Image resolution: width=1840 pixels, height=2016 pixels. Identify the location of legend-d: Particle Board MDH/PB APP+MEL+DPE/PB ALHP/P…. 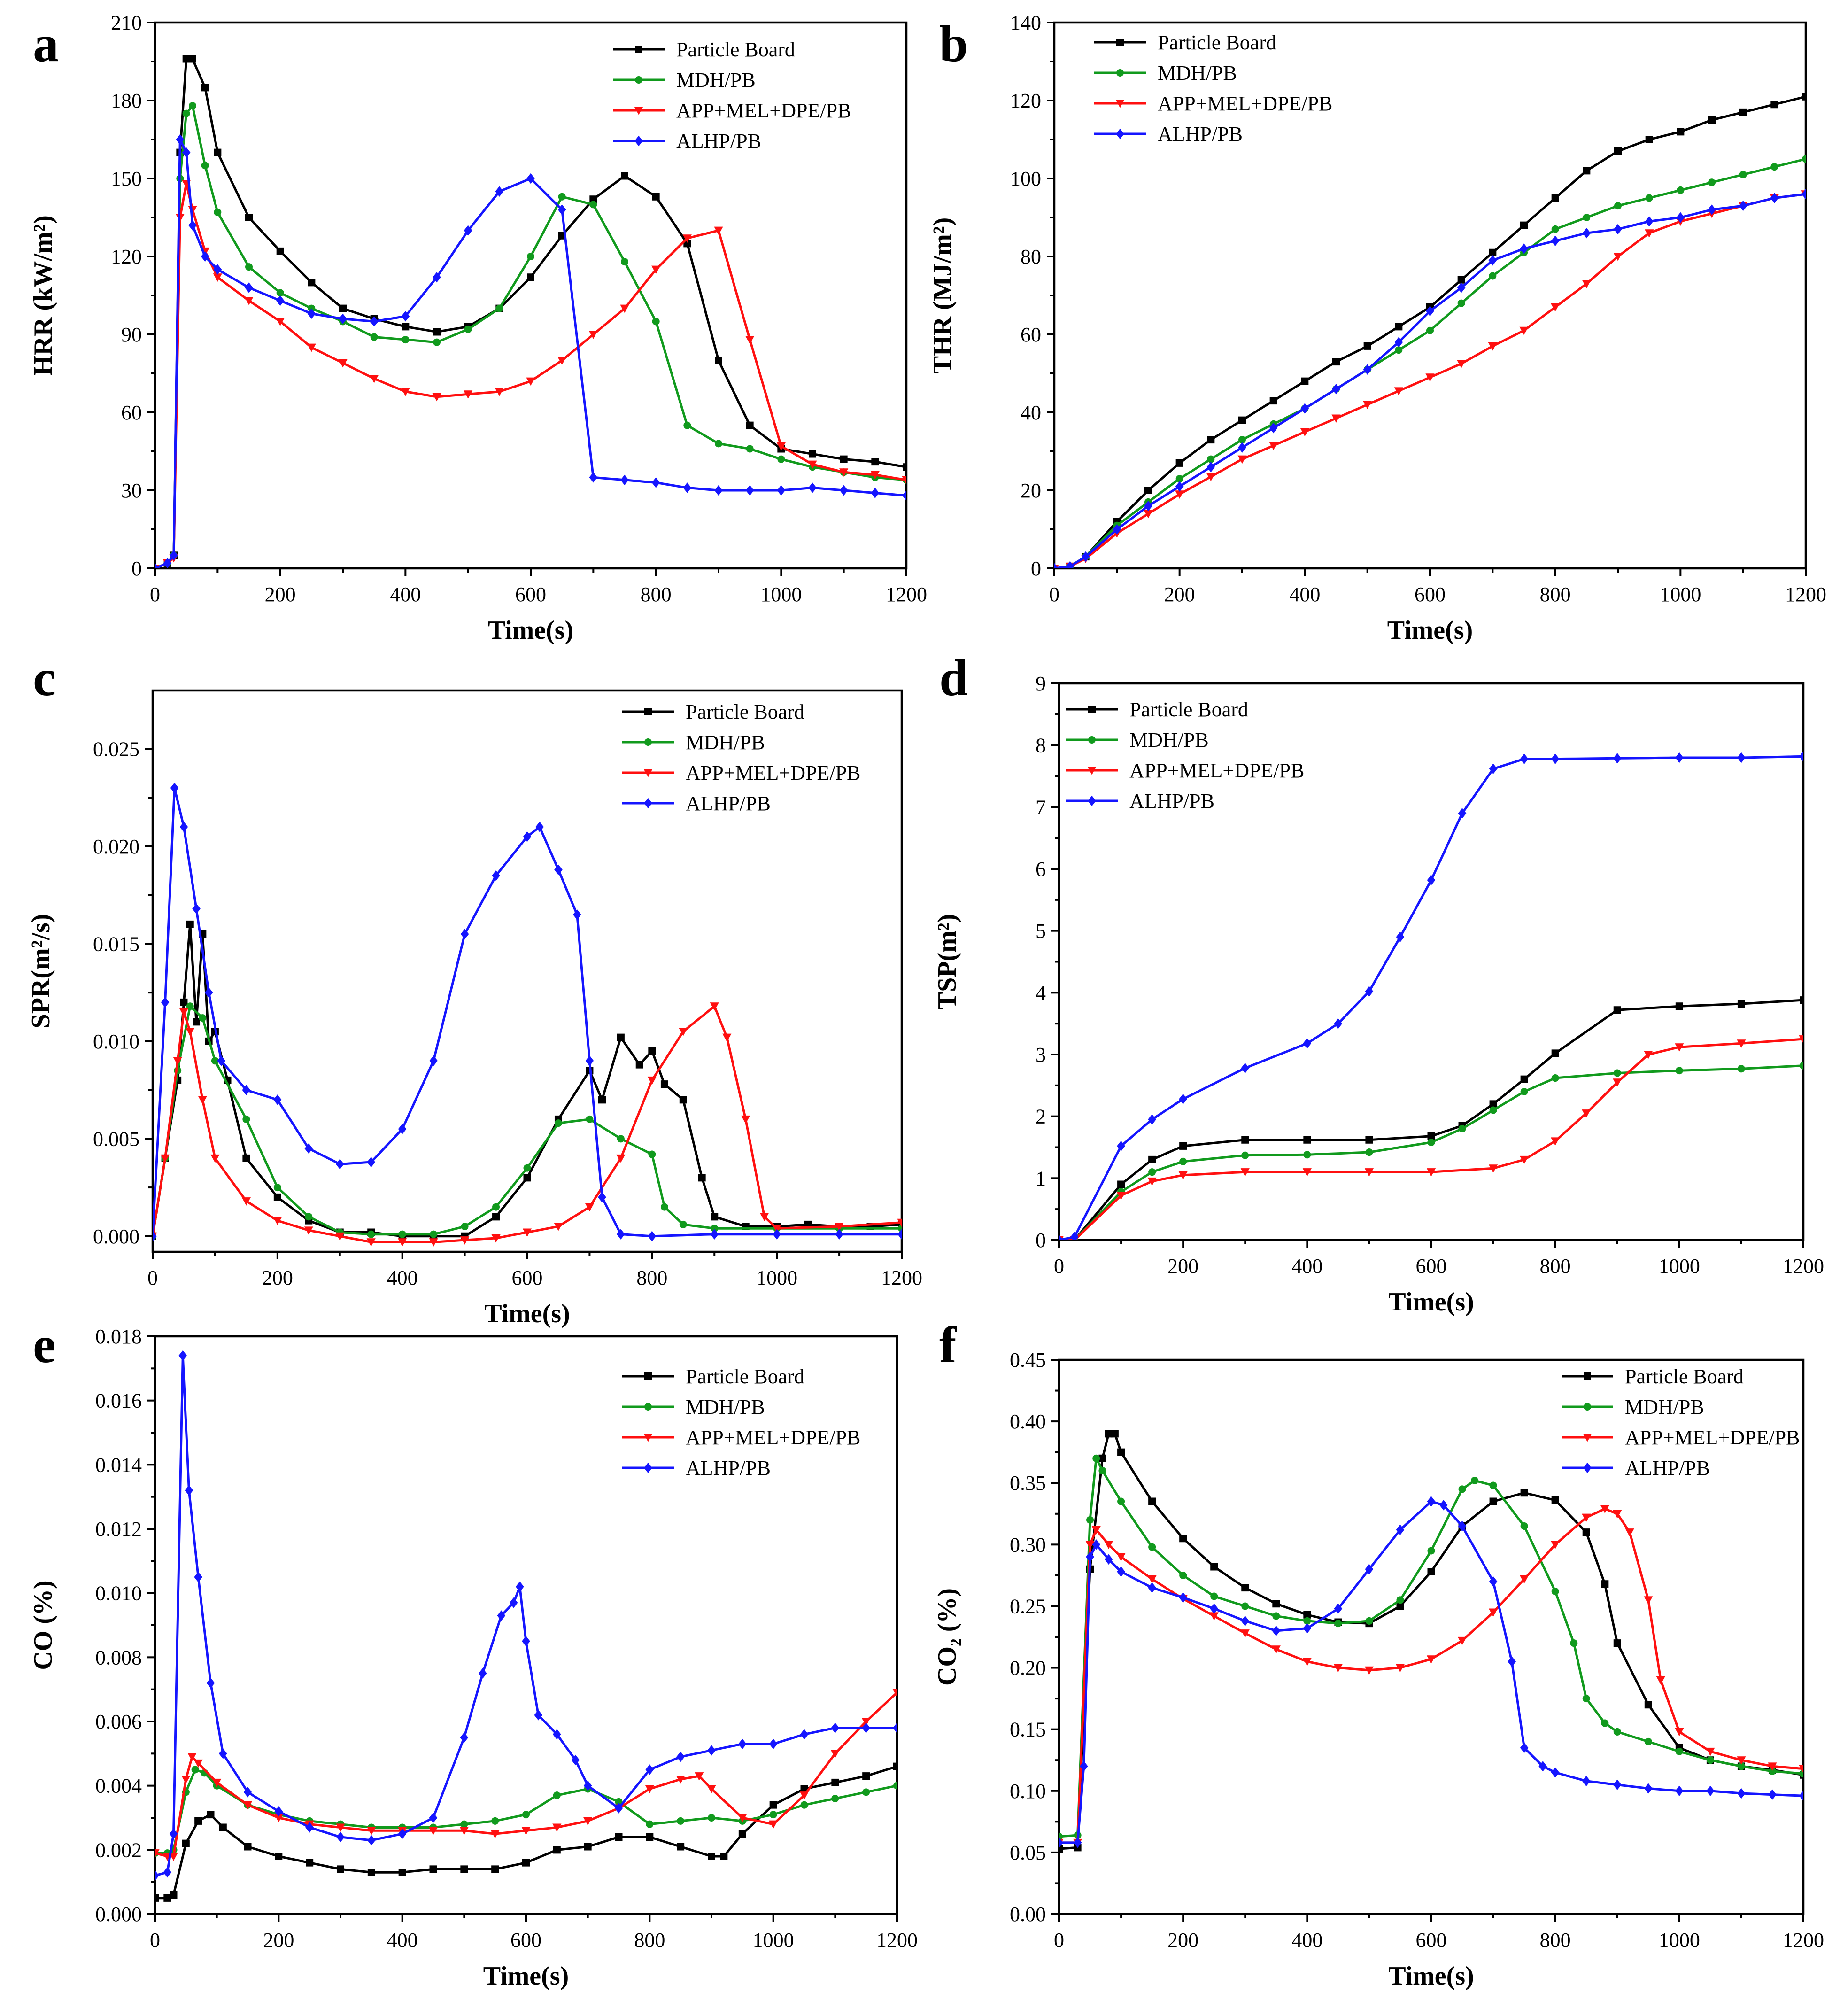
(1185, 755).